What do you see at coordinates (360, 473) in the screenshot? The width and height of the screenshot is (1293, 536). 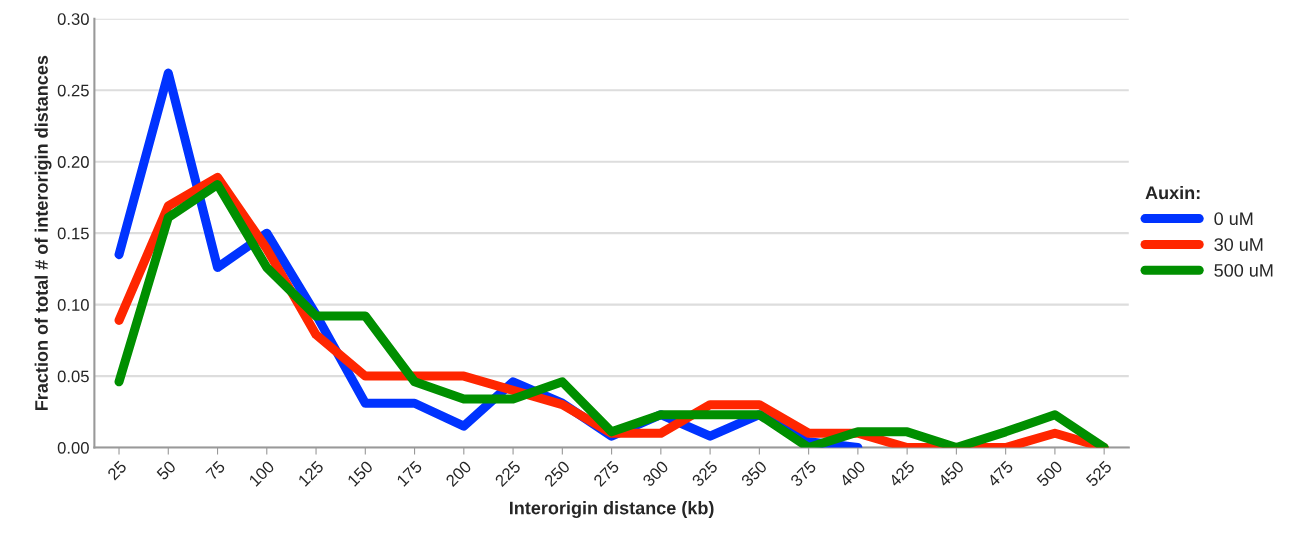 I see `x-tick-label: 150` at bounding box center [360, 473].